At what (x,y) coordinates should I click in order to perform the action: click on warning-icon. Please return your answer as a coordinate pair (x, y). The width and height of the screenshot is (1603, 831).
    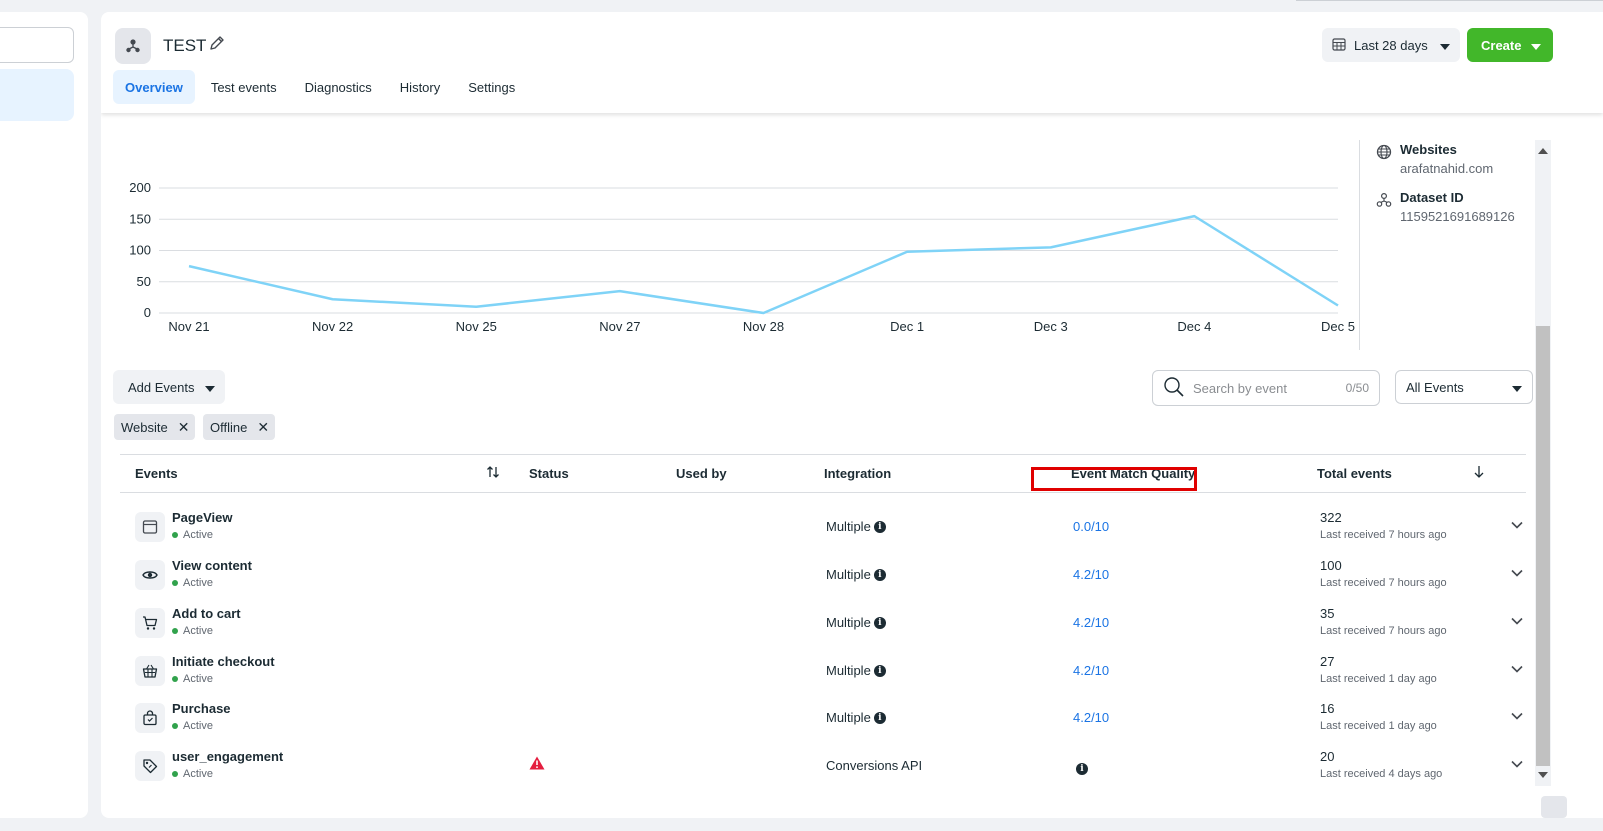
    Looking at the image, I should click on (537, 764).